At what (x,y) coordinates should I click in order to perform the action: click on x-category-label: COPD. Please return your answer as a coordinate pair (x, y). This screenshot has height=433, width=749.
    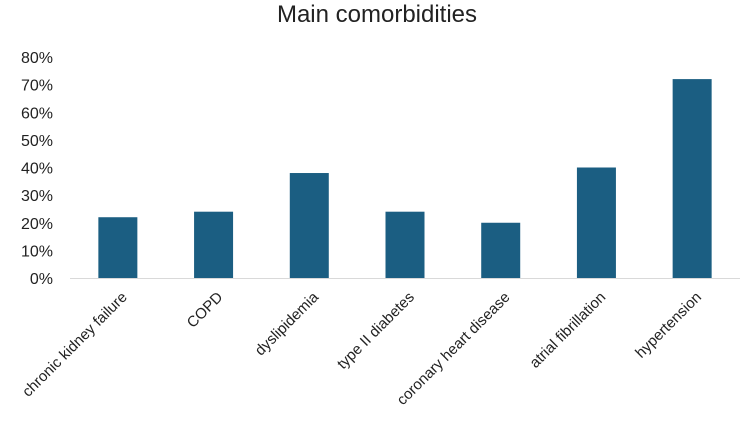
    Looking at the image, I should click on (205, 310).